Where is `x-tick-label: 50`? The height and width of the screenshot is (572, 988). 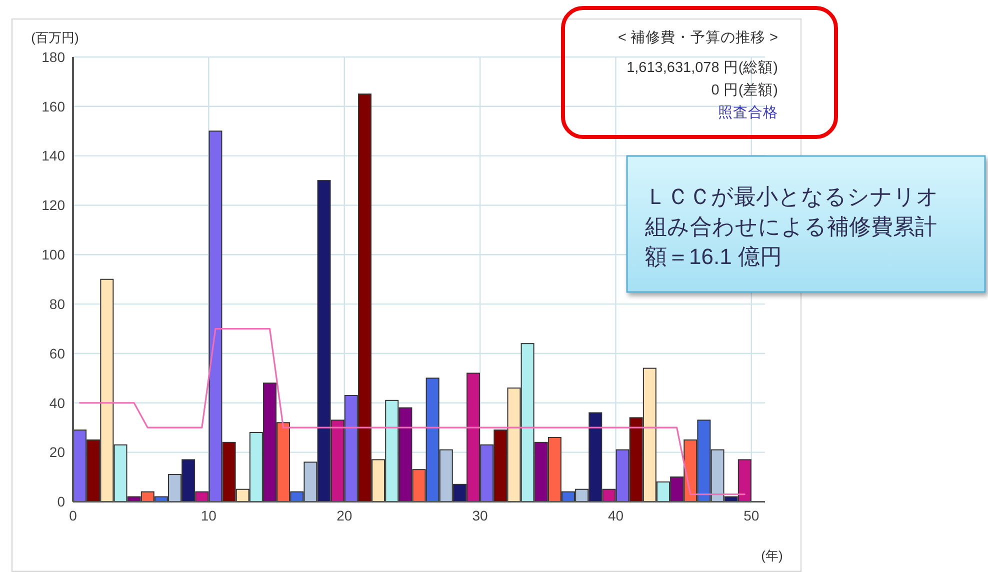
x-tick-label: 50 is located at coordinates (752, 516).